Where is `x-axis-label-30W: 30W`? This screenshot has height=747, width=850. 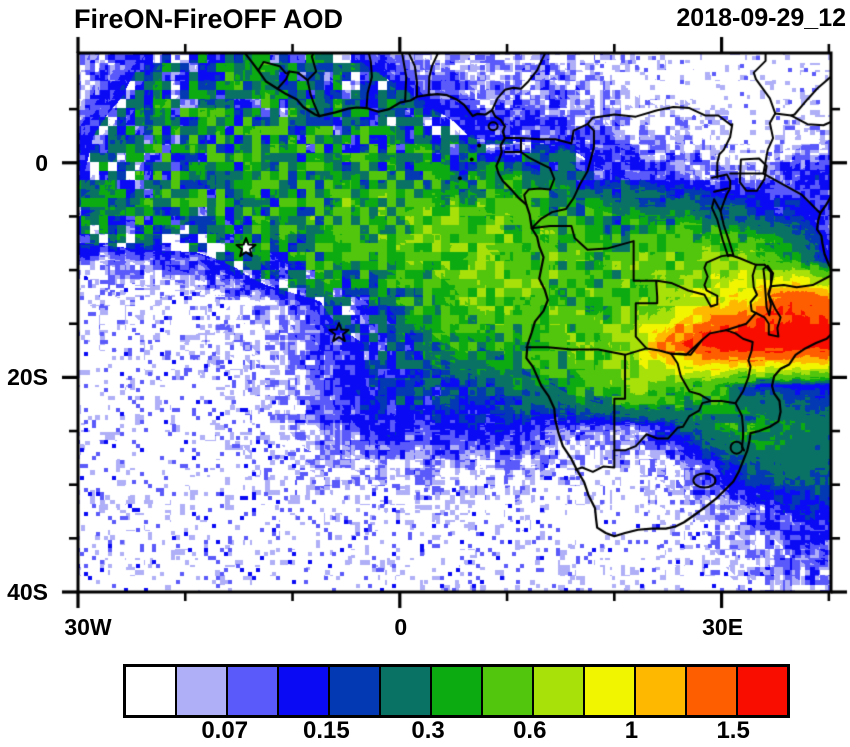
x-axis-label-30W: 30W is located at coordinates (88, 627).